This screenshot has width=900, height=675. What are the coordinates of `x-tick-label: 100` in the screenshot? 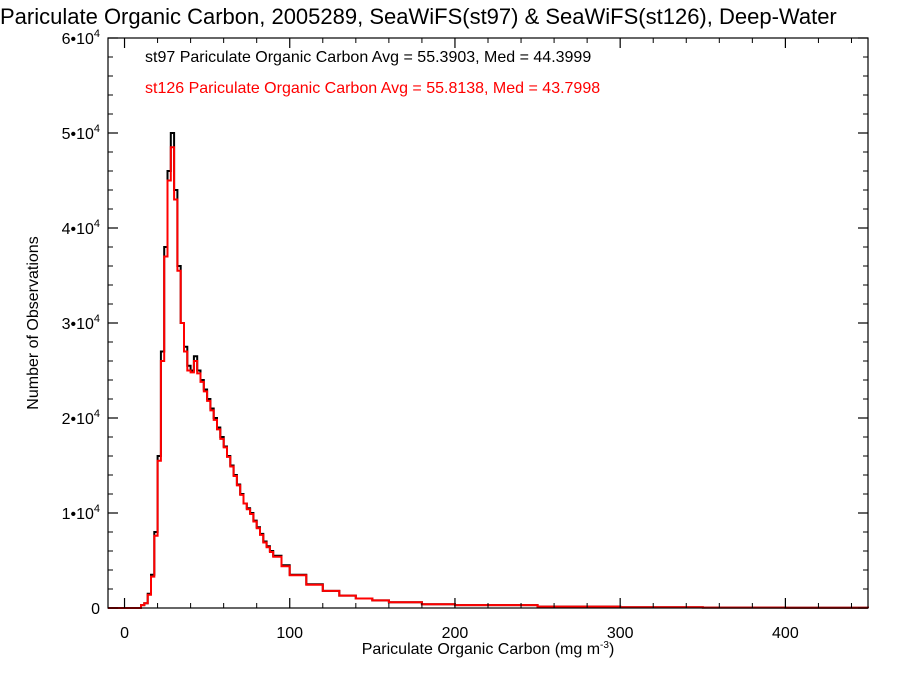 It's located at (289, 633).